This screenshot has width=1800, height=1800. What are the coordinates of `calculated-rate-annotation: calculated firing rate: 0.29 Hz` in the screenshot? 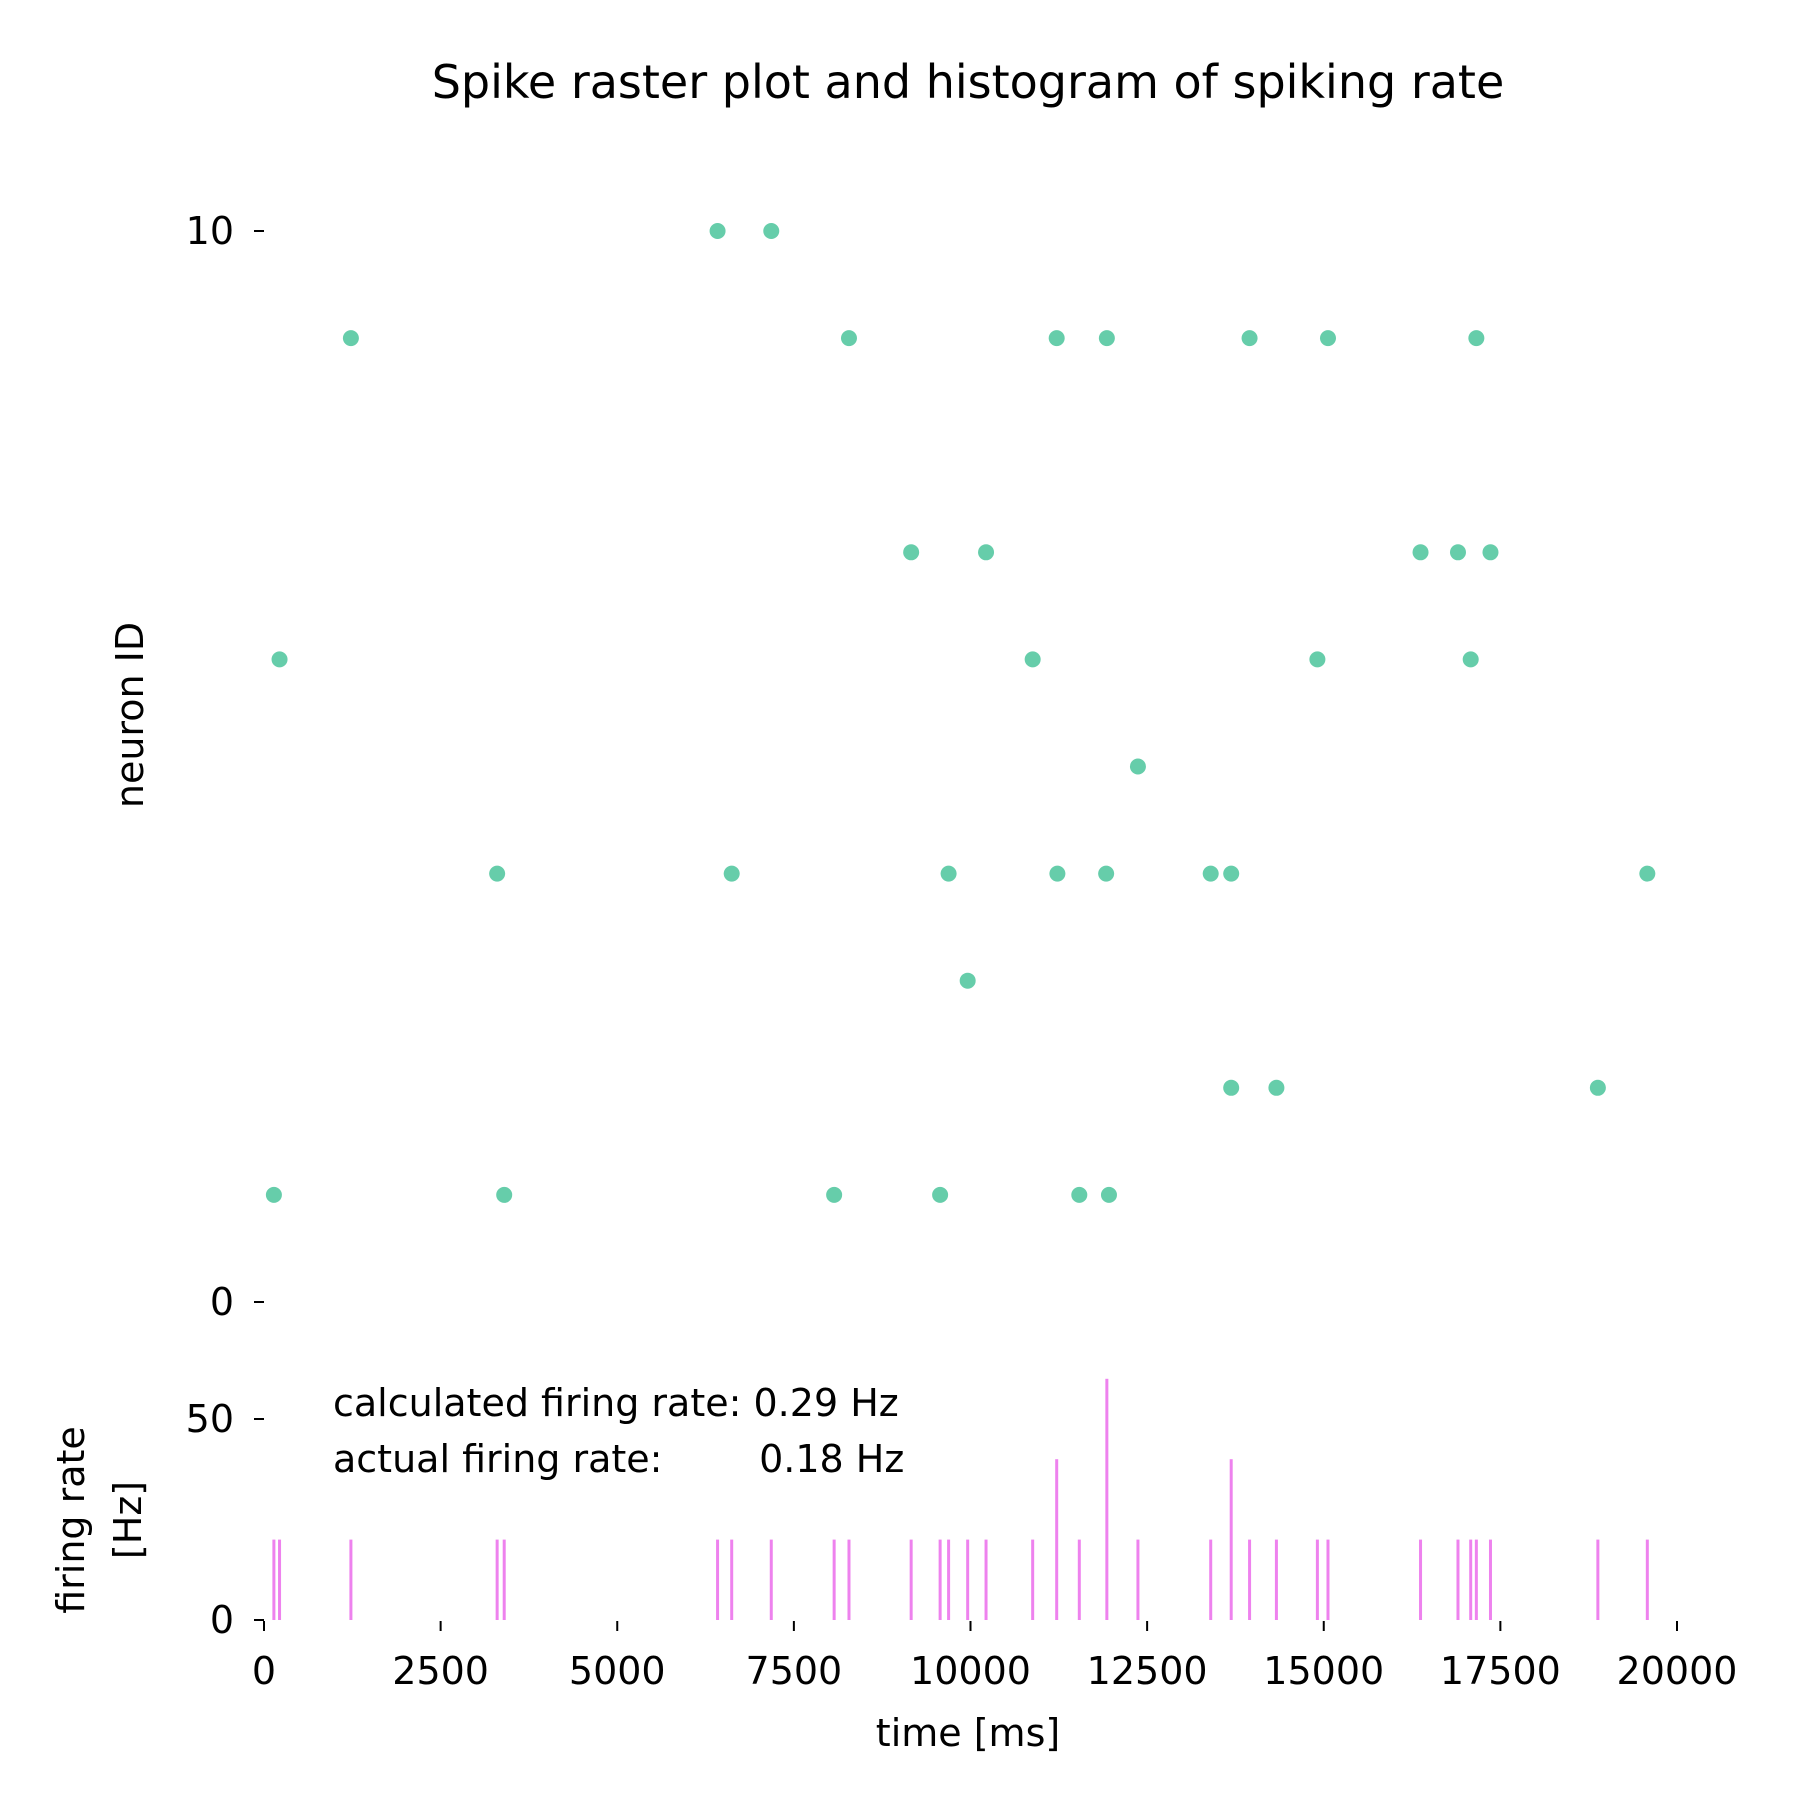 It's located at (616, 1403).